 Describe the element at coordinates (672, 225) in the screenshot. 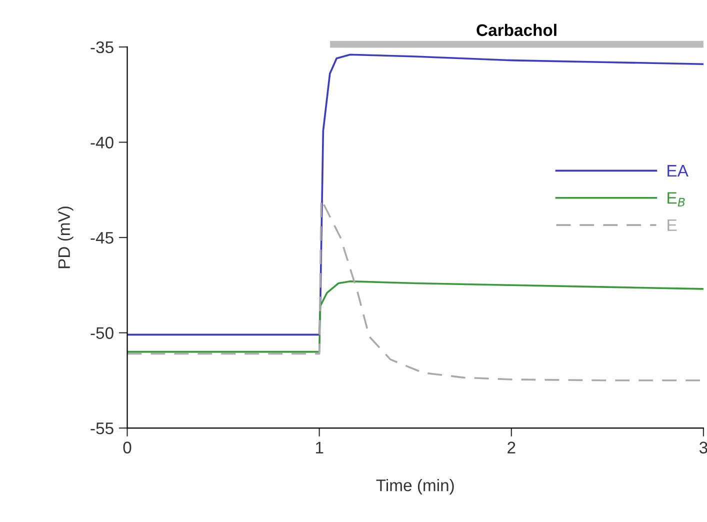

I see `text: E` at that location.